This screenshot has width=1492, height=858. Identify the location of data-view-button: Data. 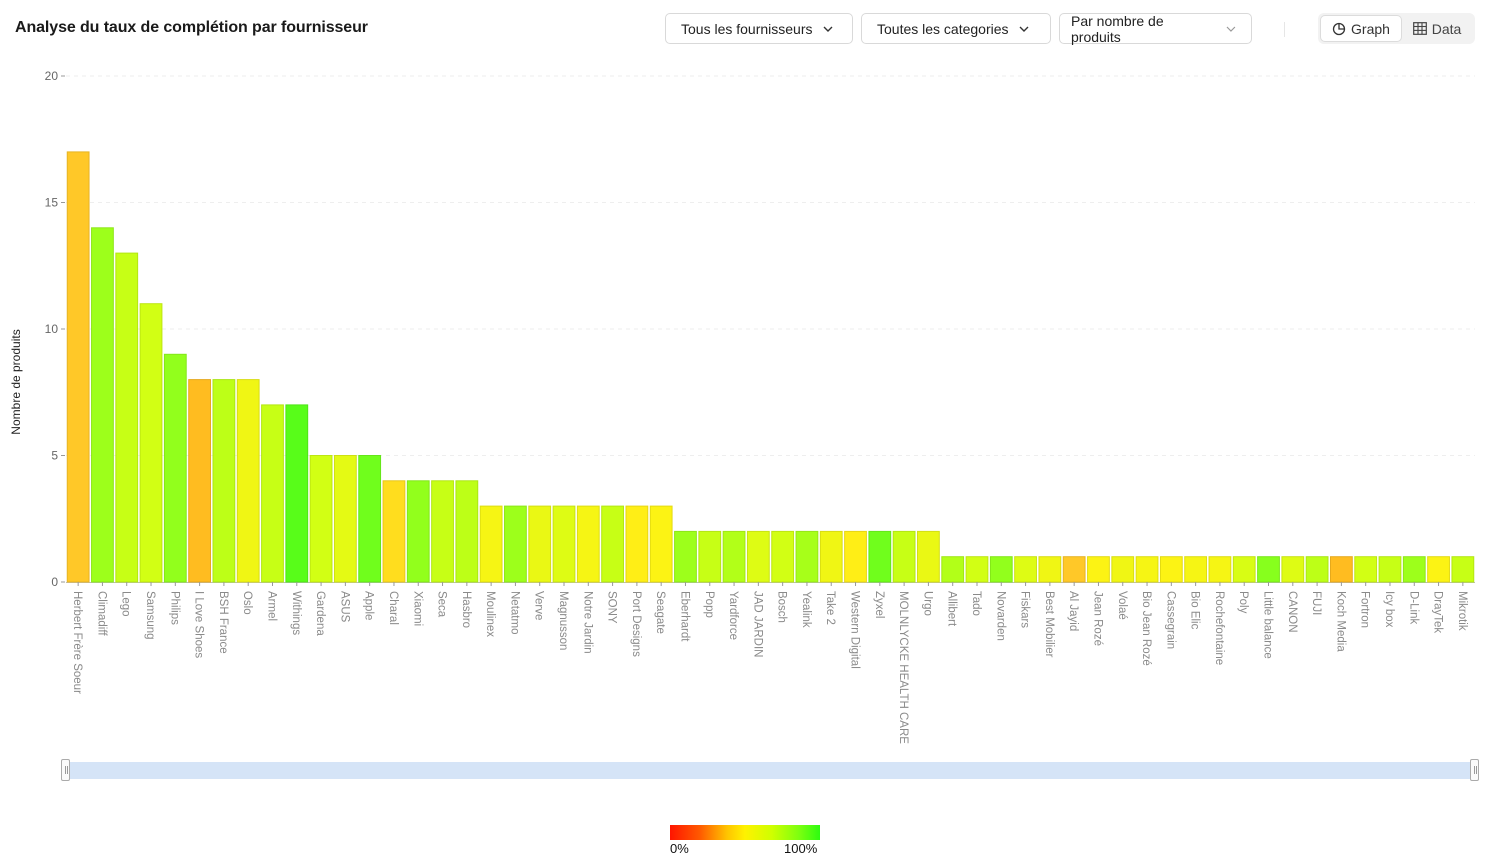
(1437, 28).